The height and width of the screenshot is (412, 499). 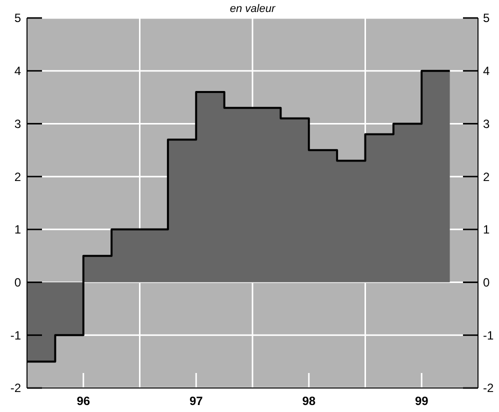 I want to click on y2-tick-label: 5, so click(x=486, y=18).